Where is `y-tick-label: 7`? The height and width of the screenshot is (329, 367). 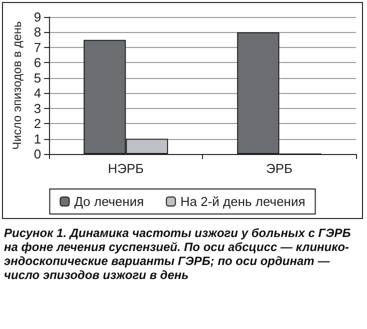
y-tick-label: 7 is located at coordinates (38, 47).